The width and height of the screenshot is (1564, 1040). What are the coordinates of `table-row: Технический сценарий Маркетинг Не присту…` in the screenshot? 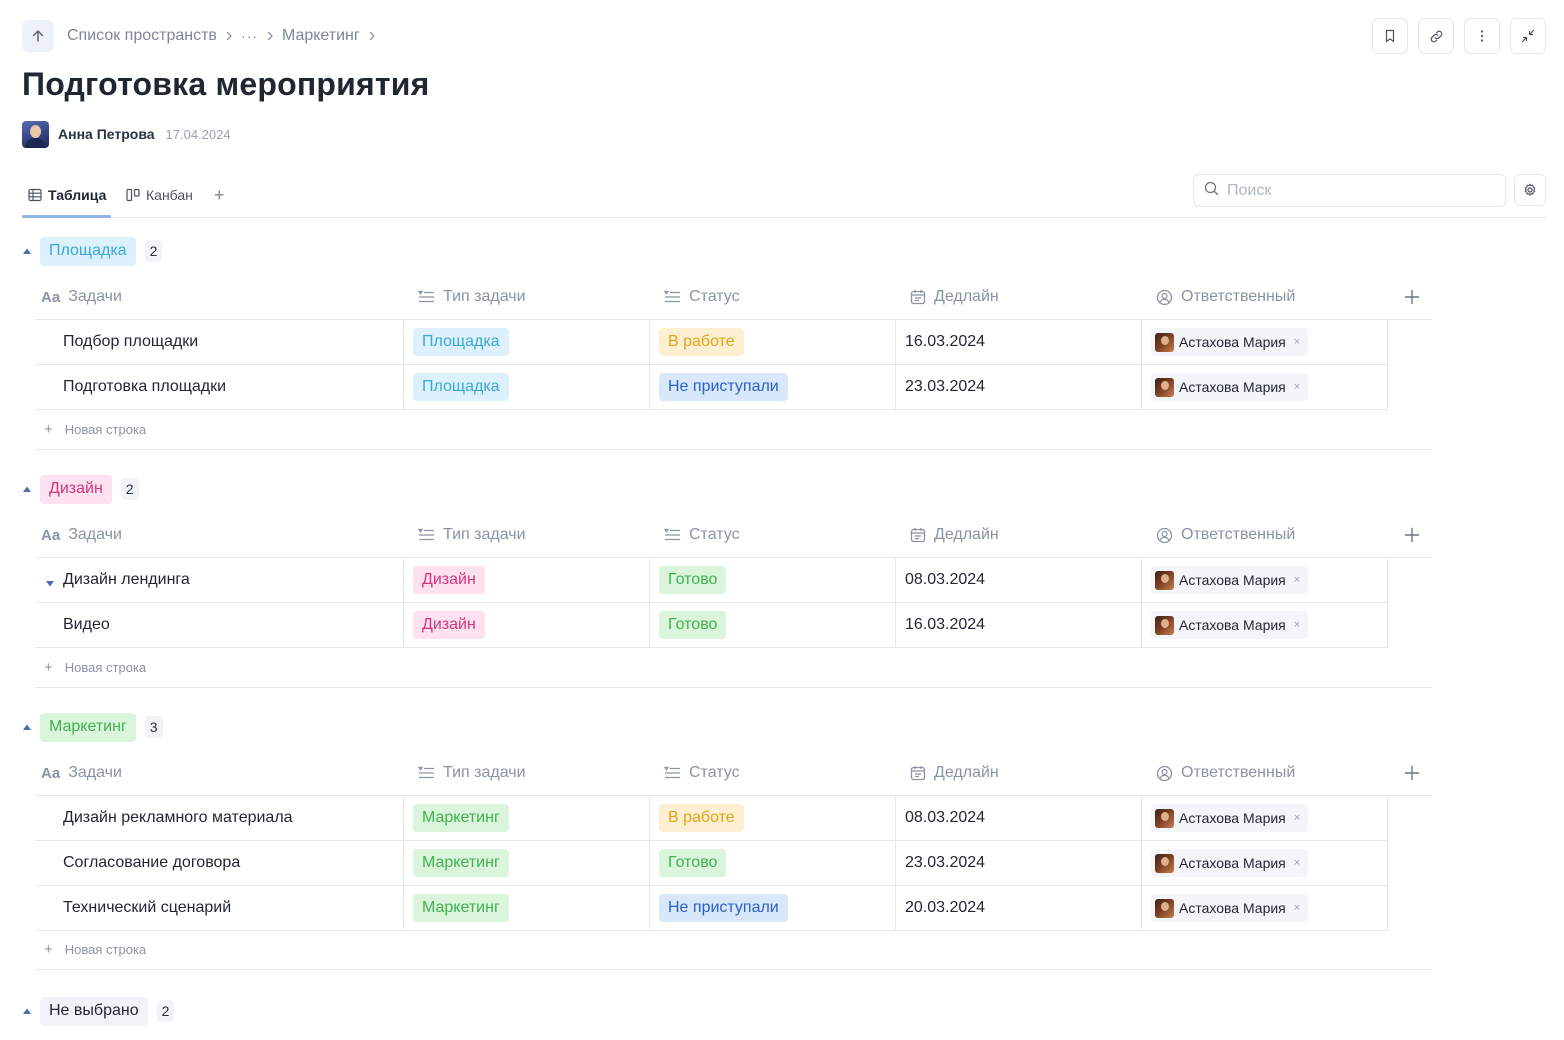 It's located at (712, 908).